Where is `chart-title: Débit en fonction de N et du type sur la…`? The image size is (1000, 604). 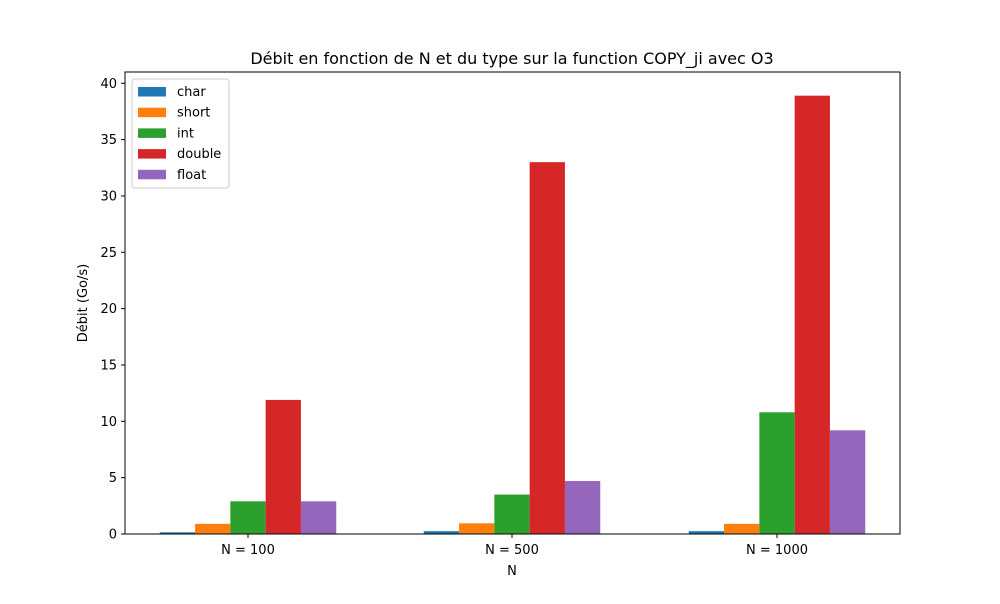 chart-title: Débit en fonction de N et du type sur la… is located at coordinates (511, 59).